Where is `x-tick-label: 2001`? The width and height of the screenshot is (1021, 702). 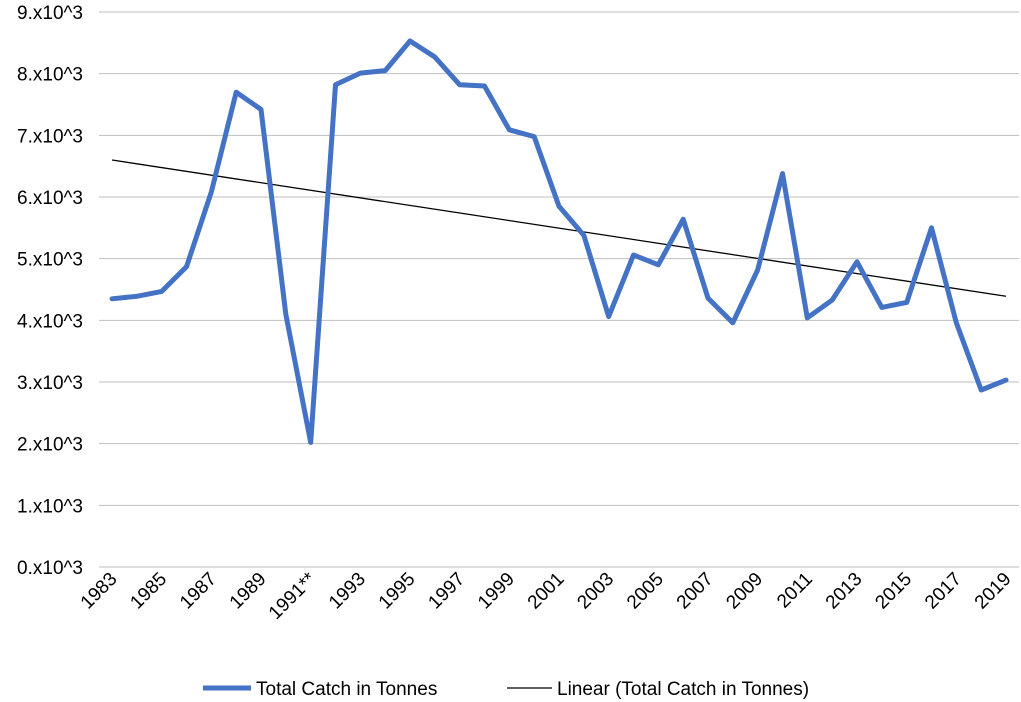 x-tick-label: 2001 is located at coordinates (546, 591).